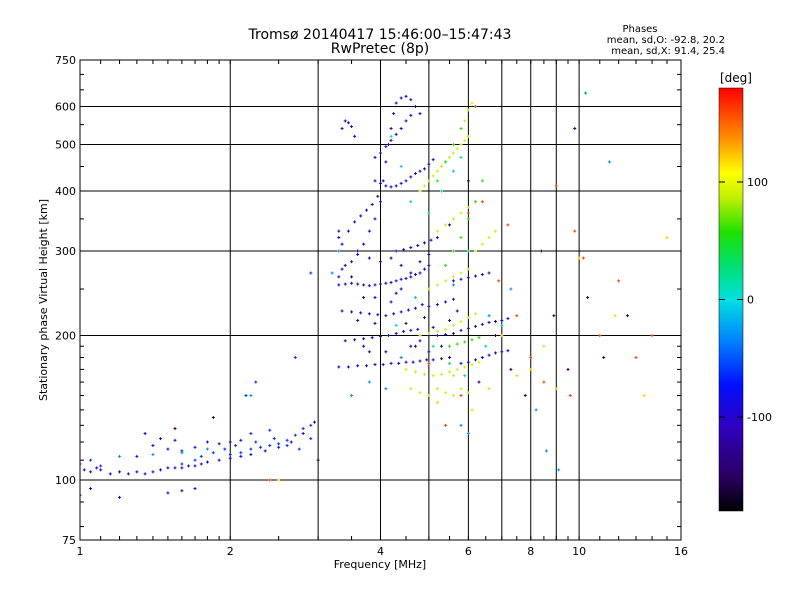 The height and width of the screenshot is (600, 800). I want to click on x-tick-label: 16, so click(681, 551).